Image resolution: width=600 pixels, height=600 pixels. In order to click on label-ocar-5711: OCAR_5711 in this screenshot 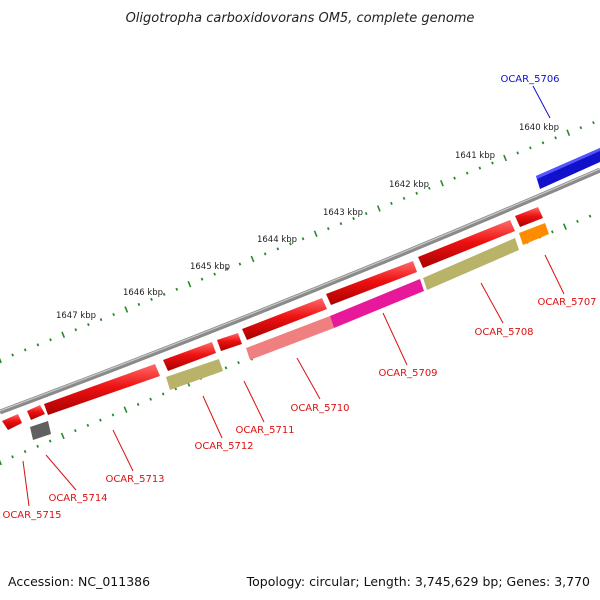, I will do `click(264, 430)`.